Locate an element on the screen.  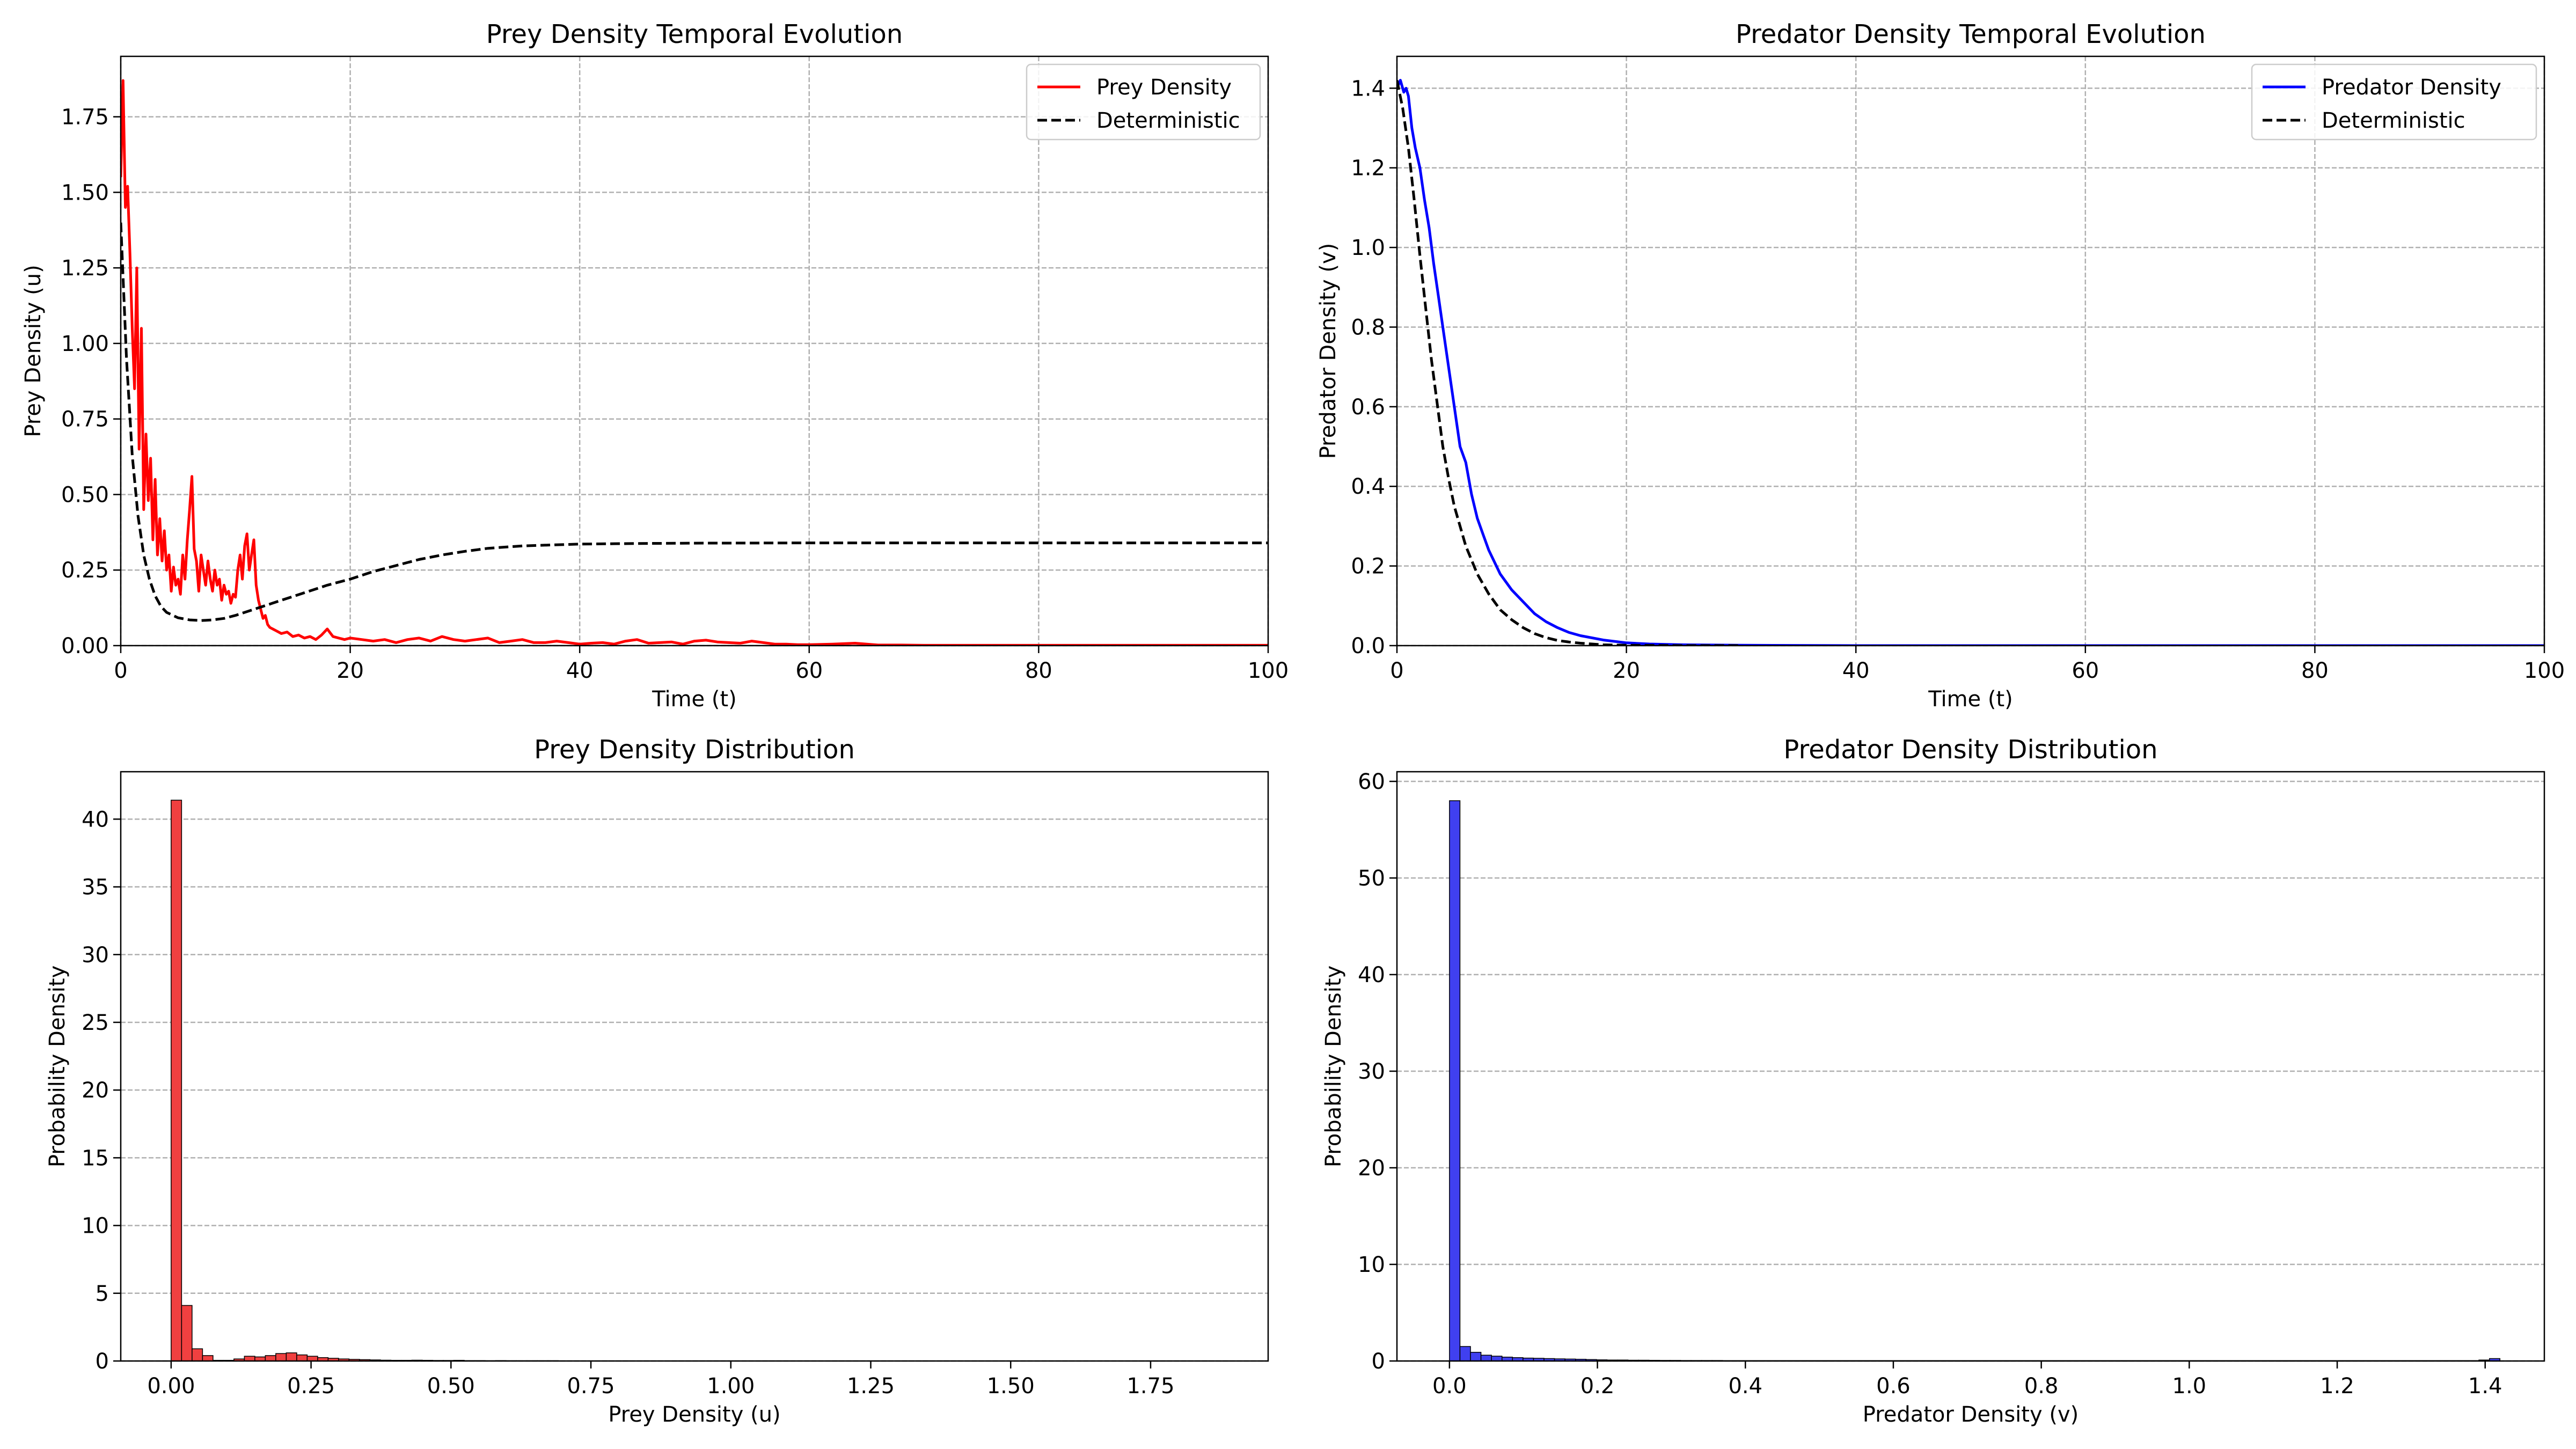
x-tick-label: 0.00 is located at coordinates (171, 1386).